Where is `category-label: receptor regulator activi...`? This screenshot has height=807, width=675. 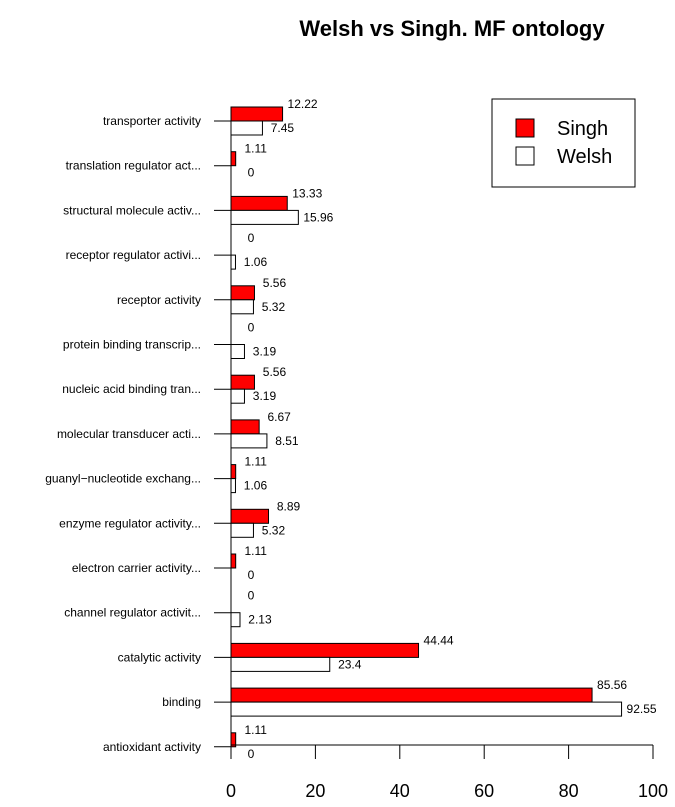 category-label: receptor regulator activi... is located at coordinates (133, 255).